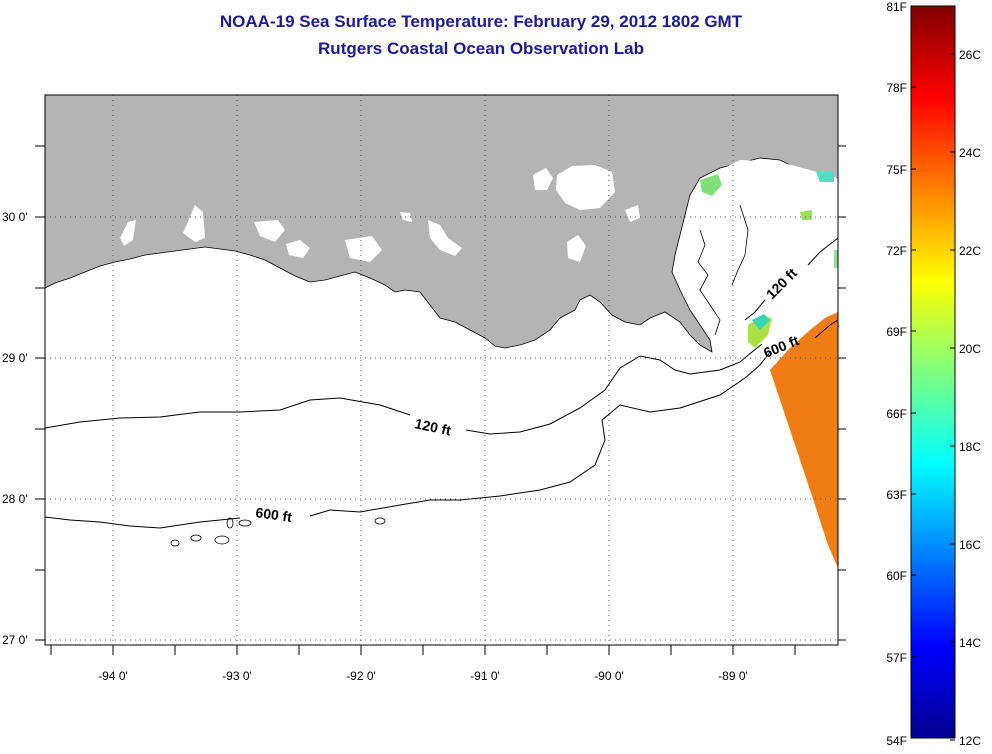 This screenshot has height=754, width=992. Describe the element at coordinates (733, 676) in the screenshot. I see `lon-label: -89 0'` at that location.